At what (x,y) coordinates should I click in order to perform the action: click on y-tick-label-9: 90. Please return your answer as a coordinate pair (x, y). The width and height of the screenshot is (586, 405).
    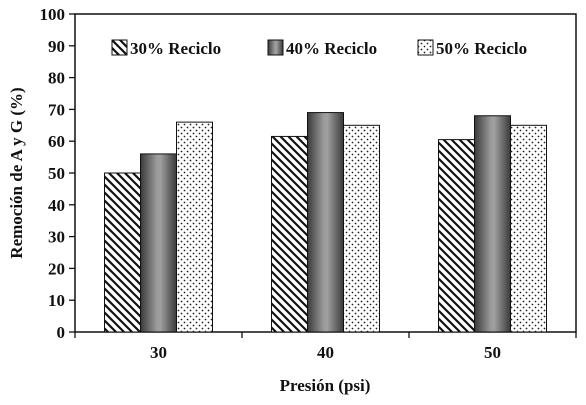
    Looking at the image, I should click on (56, 46).